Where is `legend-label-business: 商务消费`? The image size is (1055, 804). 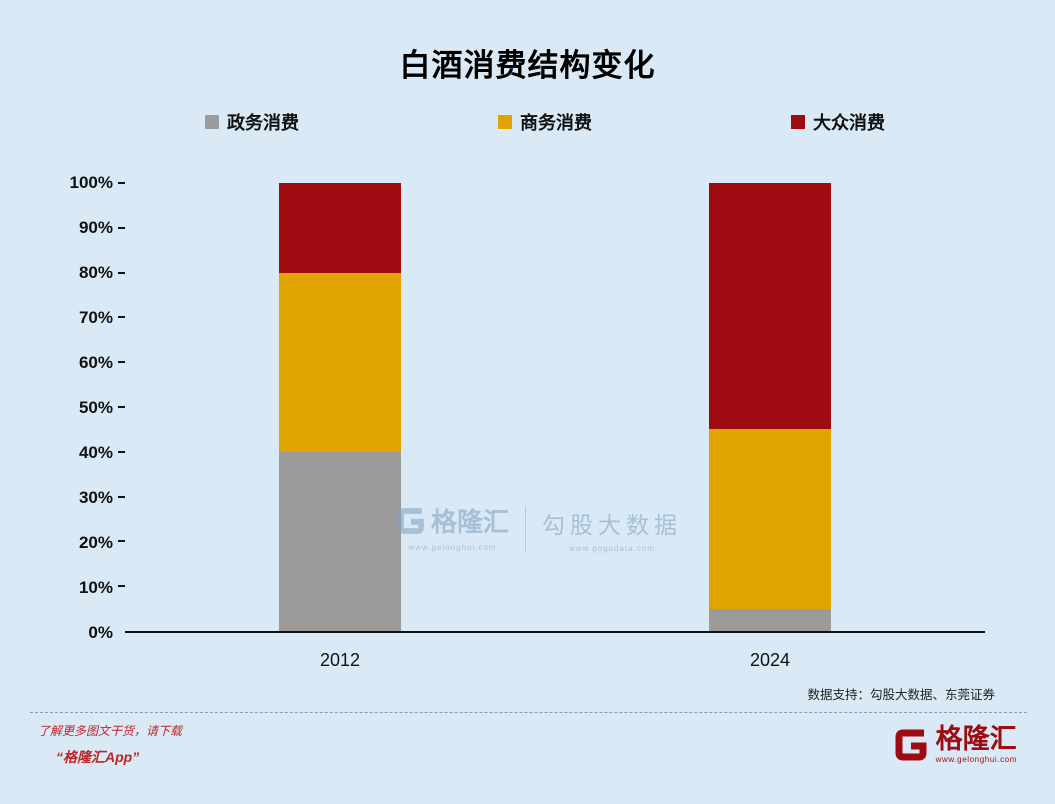
legend-label-business: 商务消费 is located at coordinates (556, 123).